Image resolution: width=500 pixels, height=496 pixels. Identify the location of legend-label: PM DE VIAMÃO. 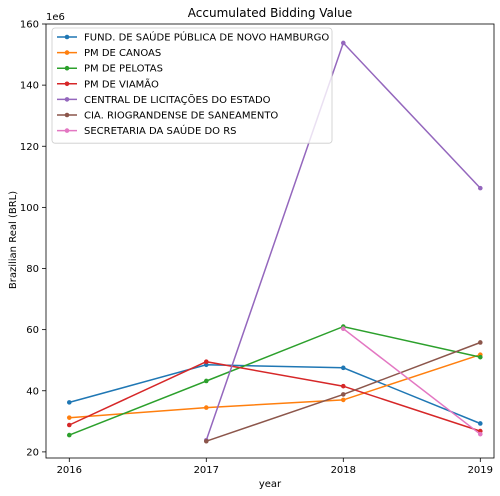
(121, 83).